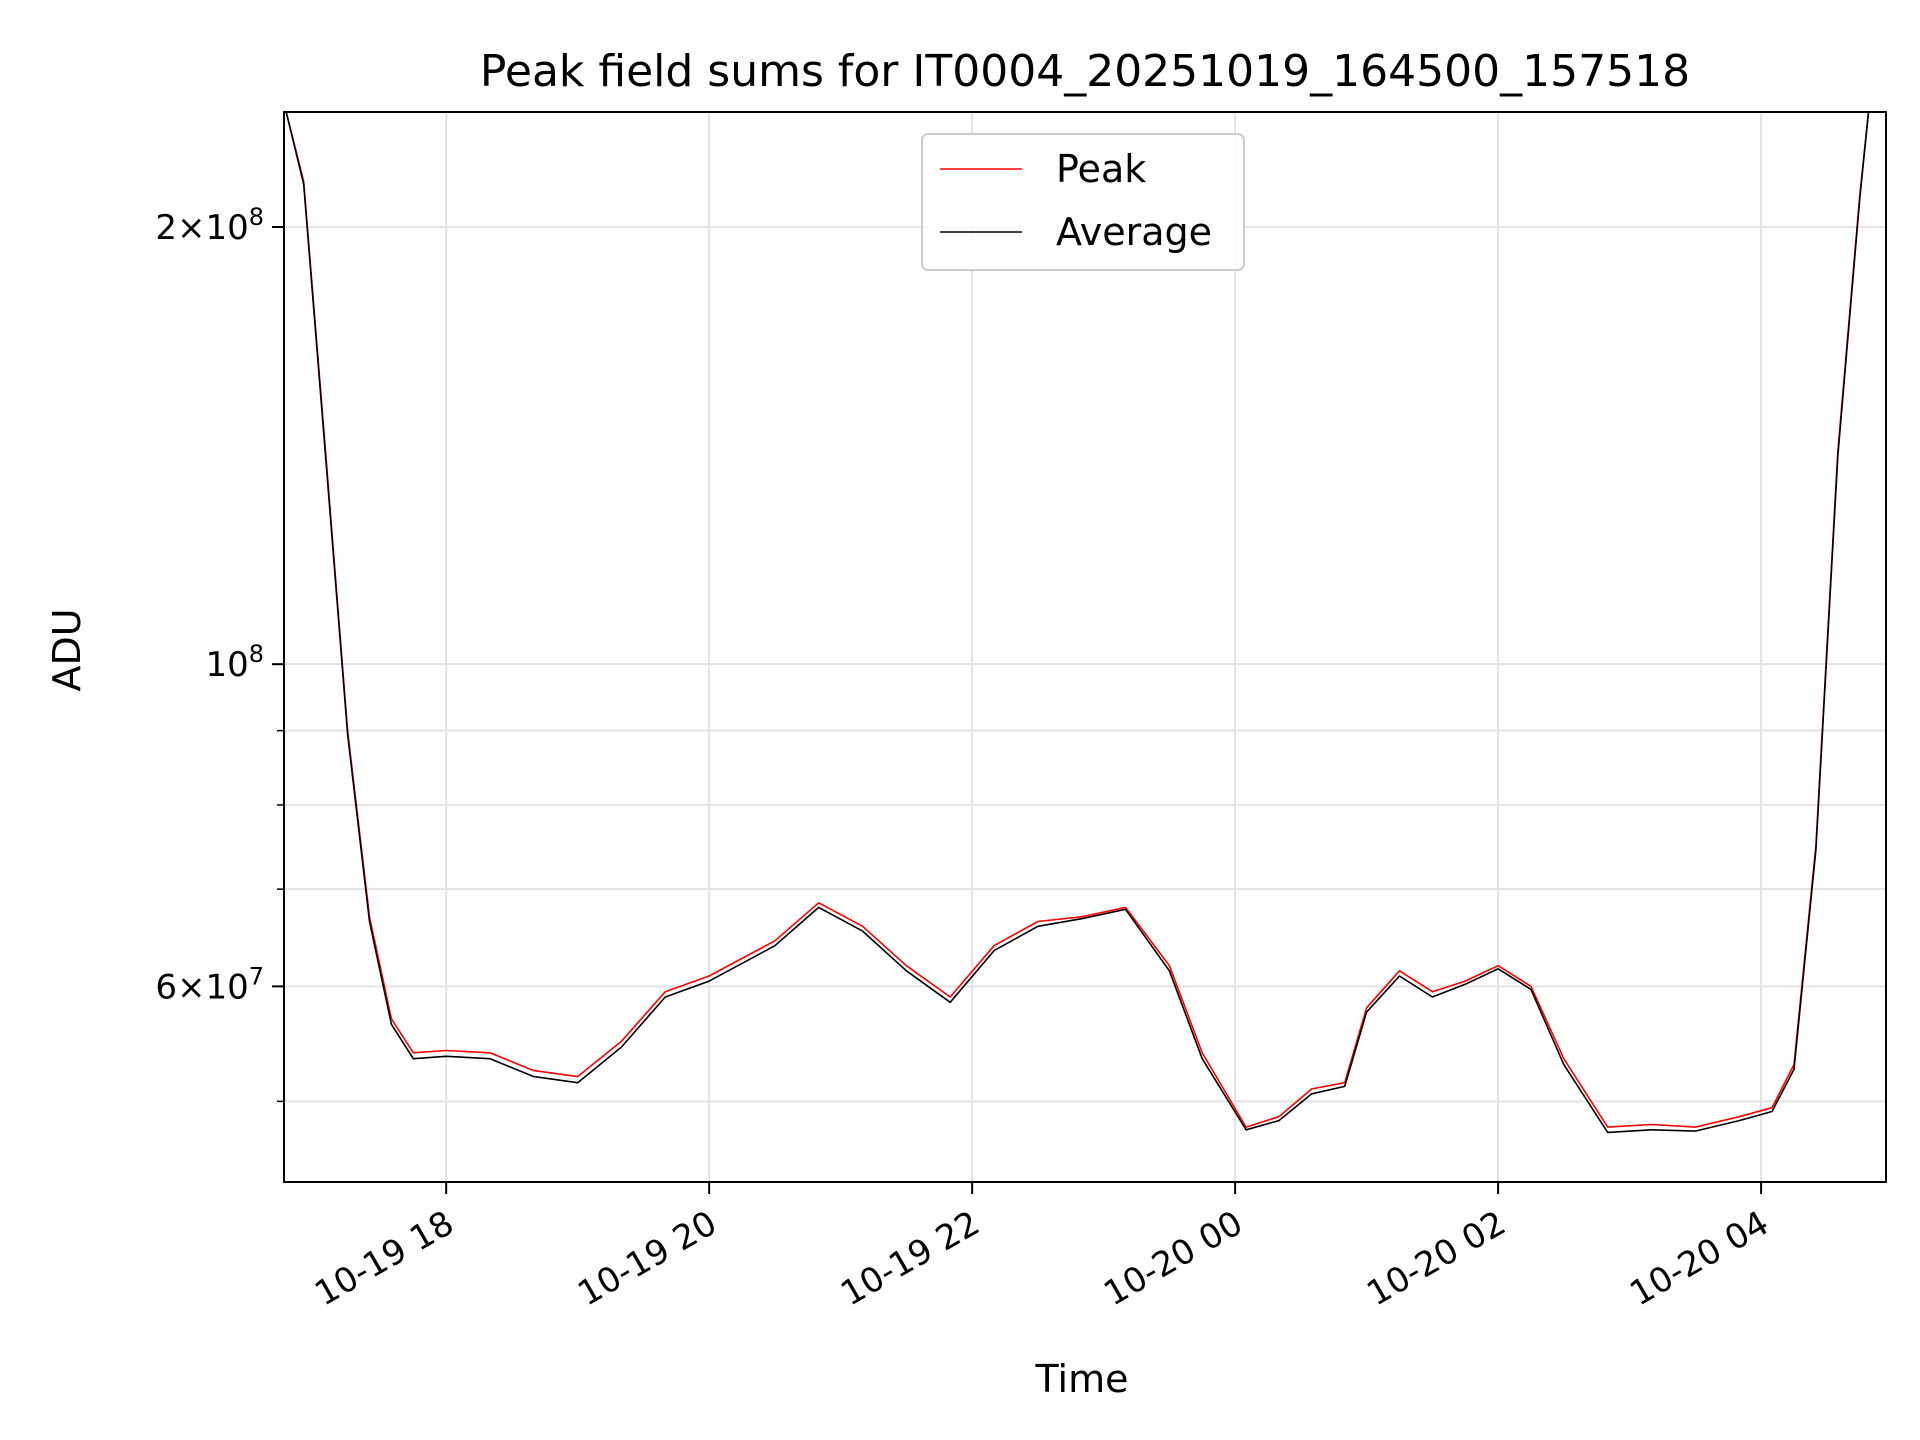 The image size is (1920, 1440). Describe the element at coordinates (209, 225) in the screenshot. I see `y-tick-label: 2×108` at that location.